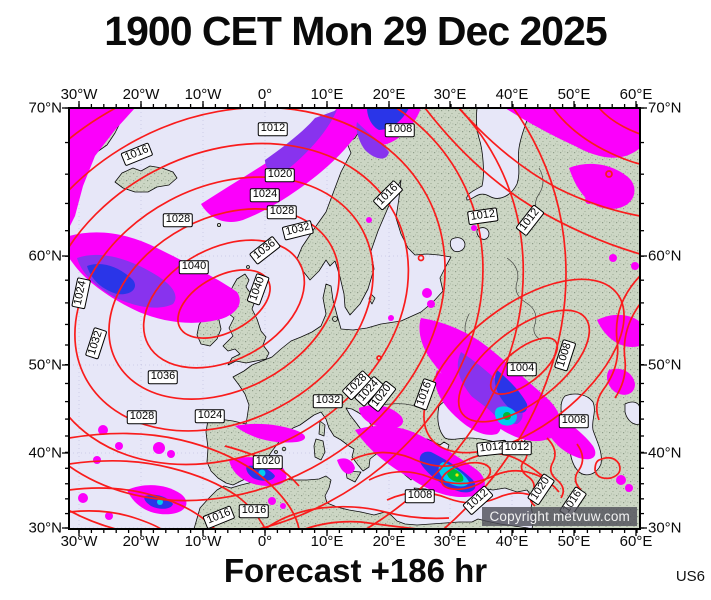  Describe the element at coordinates (141, 541) in the screenshot. I see `lon-label-bottom: 20°W` at that location.